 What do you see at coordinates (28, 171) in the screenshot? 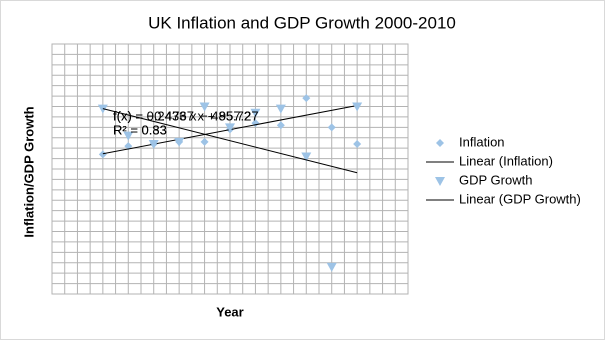
I see `y-axis-label: Inflation/GDP Growth` at bounding box center [28, 171].